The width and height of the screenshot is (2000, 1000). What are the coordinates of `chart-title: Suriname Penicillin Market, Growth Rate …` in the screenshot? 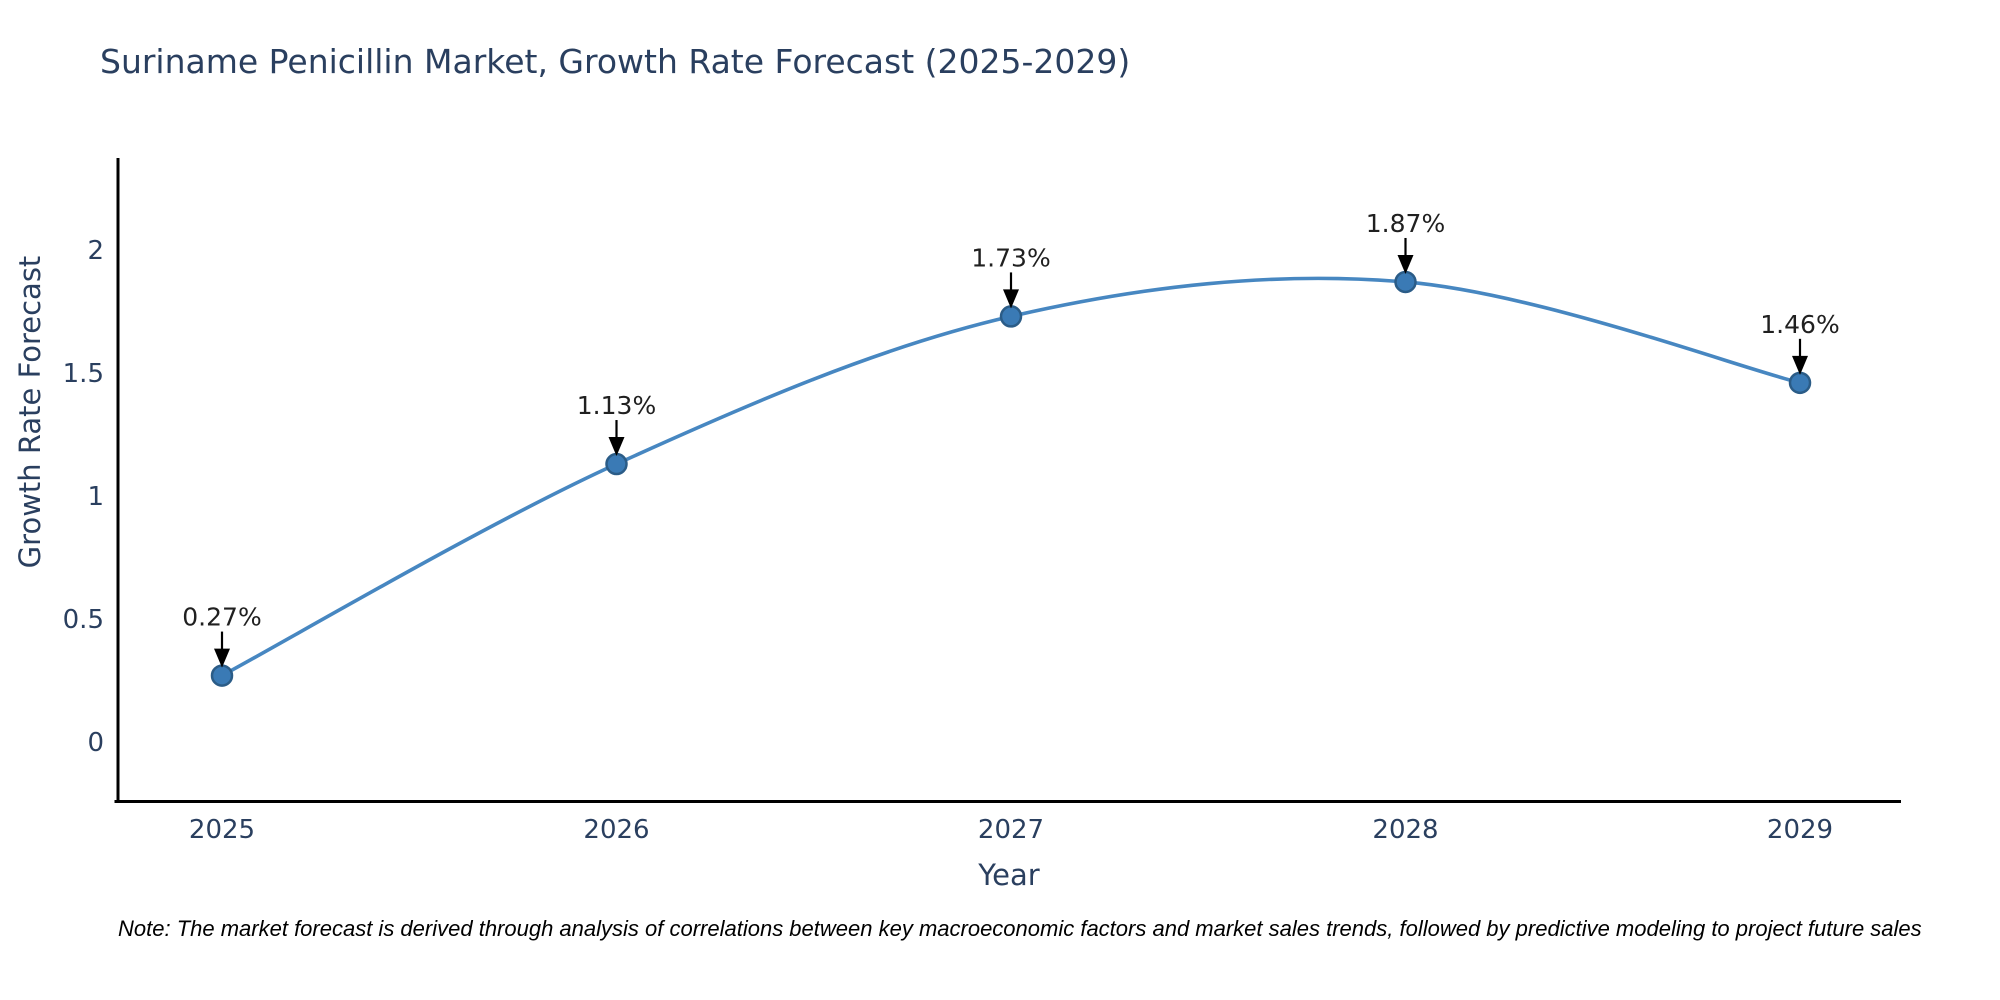 It's located at (615, 61).